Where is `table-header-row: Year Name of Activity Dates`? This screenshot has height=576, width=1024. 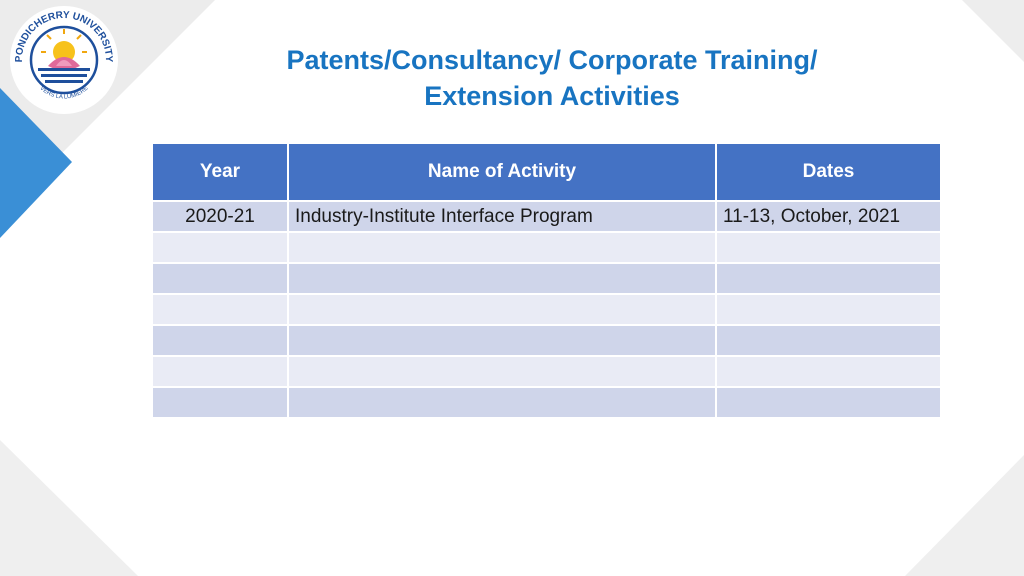
table-header-row: Year Name of Activity Dates is located at coordinates (546, 172).